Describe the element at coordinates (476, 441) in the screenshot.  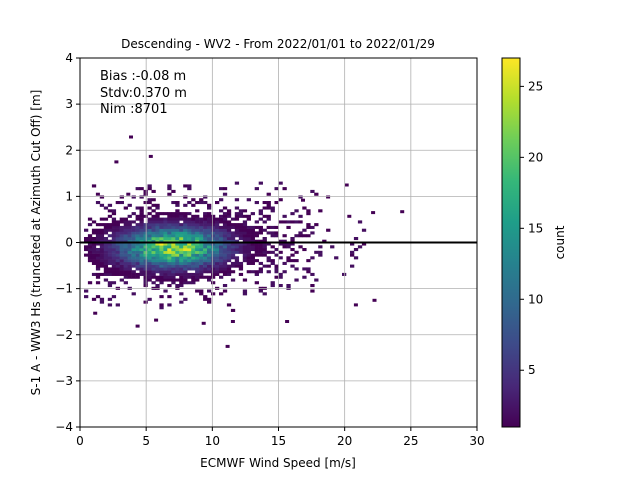
I see `x-tick-label: 30` at that location.